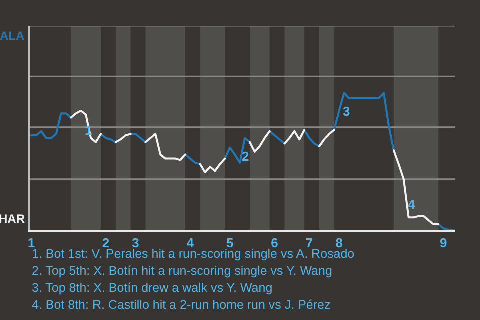 The width and height of the screenshot is (480, 320). What do you see at coordinates (444, 243) in the screenshot?
I see `x-tick-label: 9` at bounding box center [444, 243].